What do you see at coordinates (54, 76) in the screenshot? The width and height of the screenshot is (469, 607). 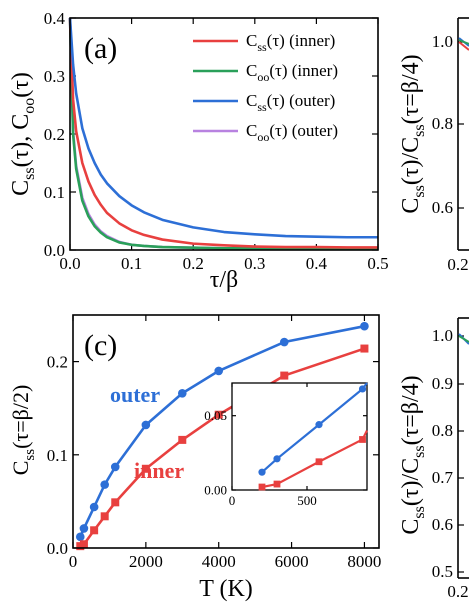 I see `panel-a-ytick-label: 0.3` at bounding box center [54, 76].